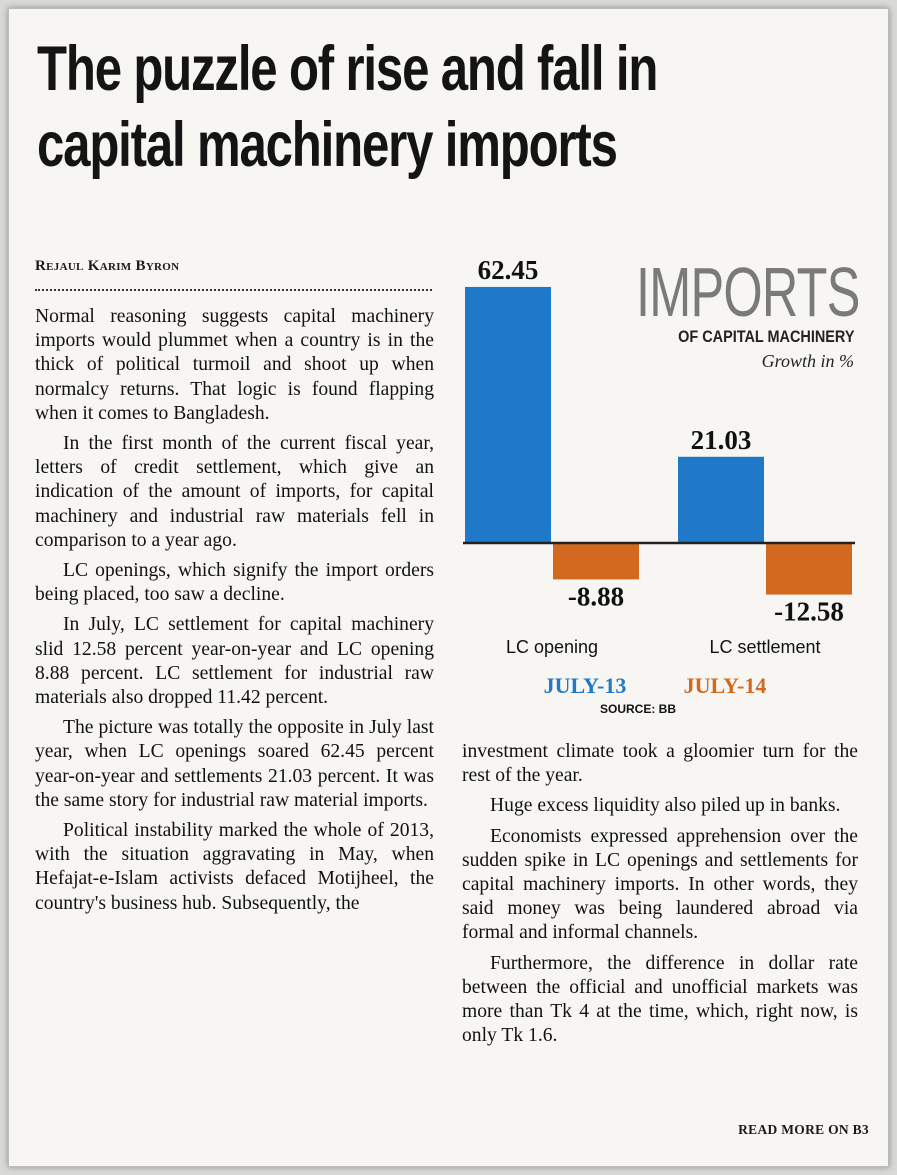 The height and width of the screenshot is (1175, 897). Describe the element at coordinates (765, 336) in the screenshot. I see `chart-subtitle: OF CAPITAL MACHINERY` at that location.